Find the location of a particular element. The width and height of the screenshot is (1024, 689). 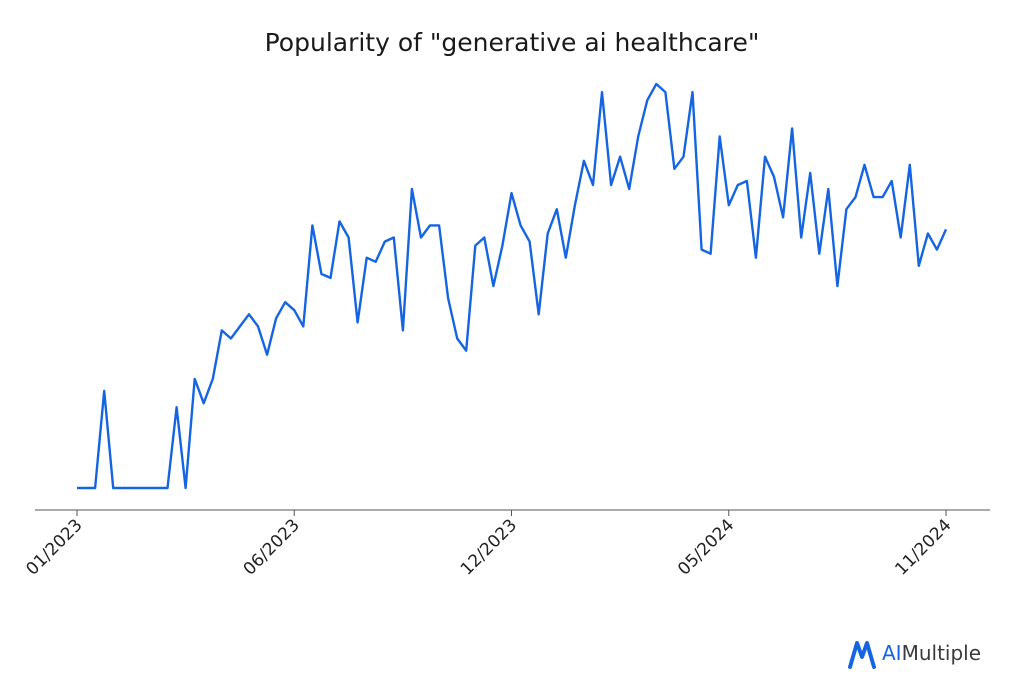

aimultiple-logo-icon is located at coordinates (862, 655).